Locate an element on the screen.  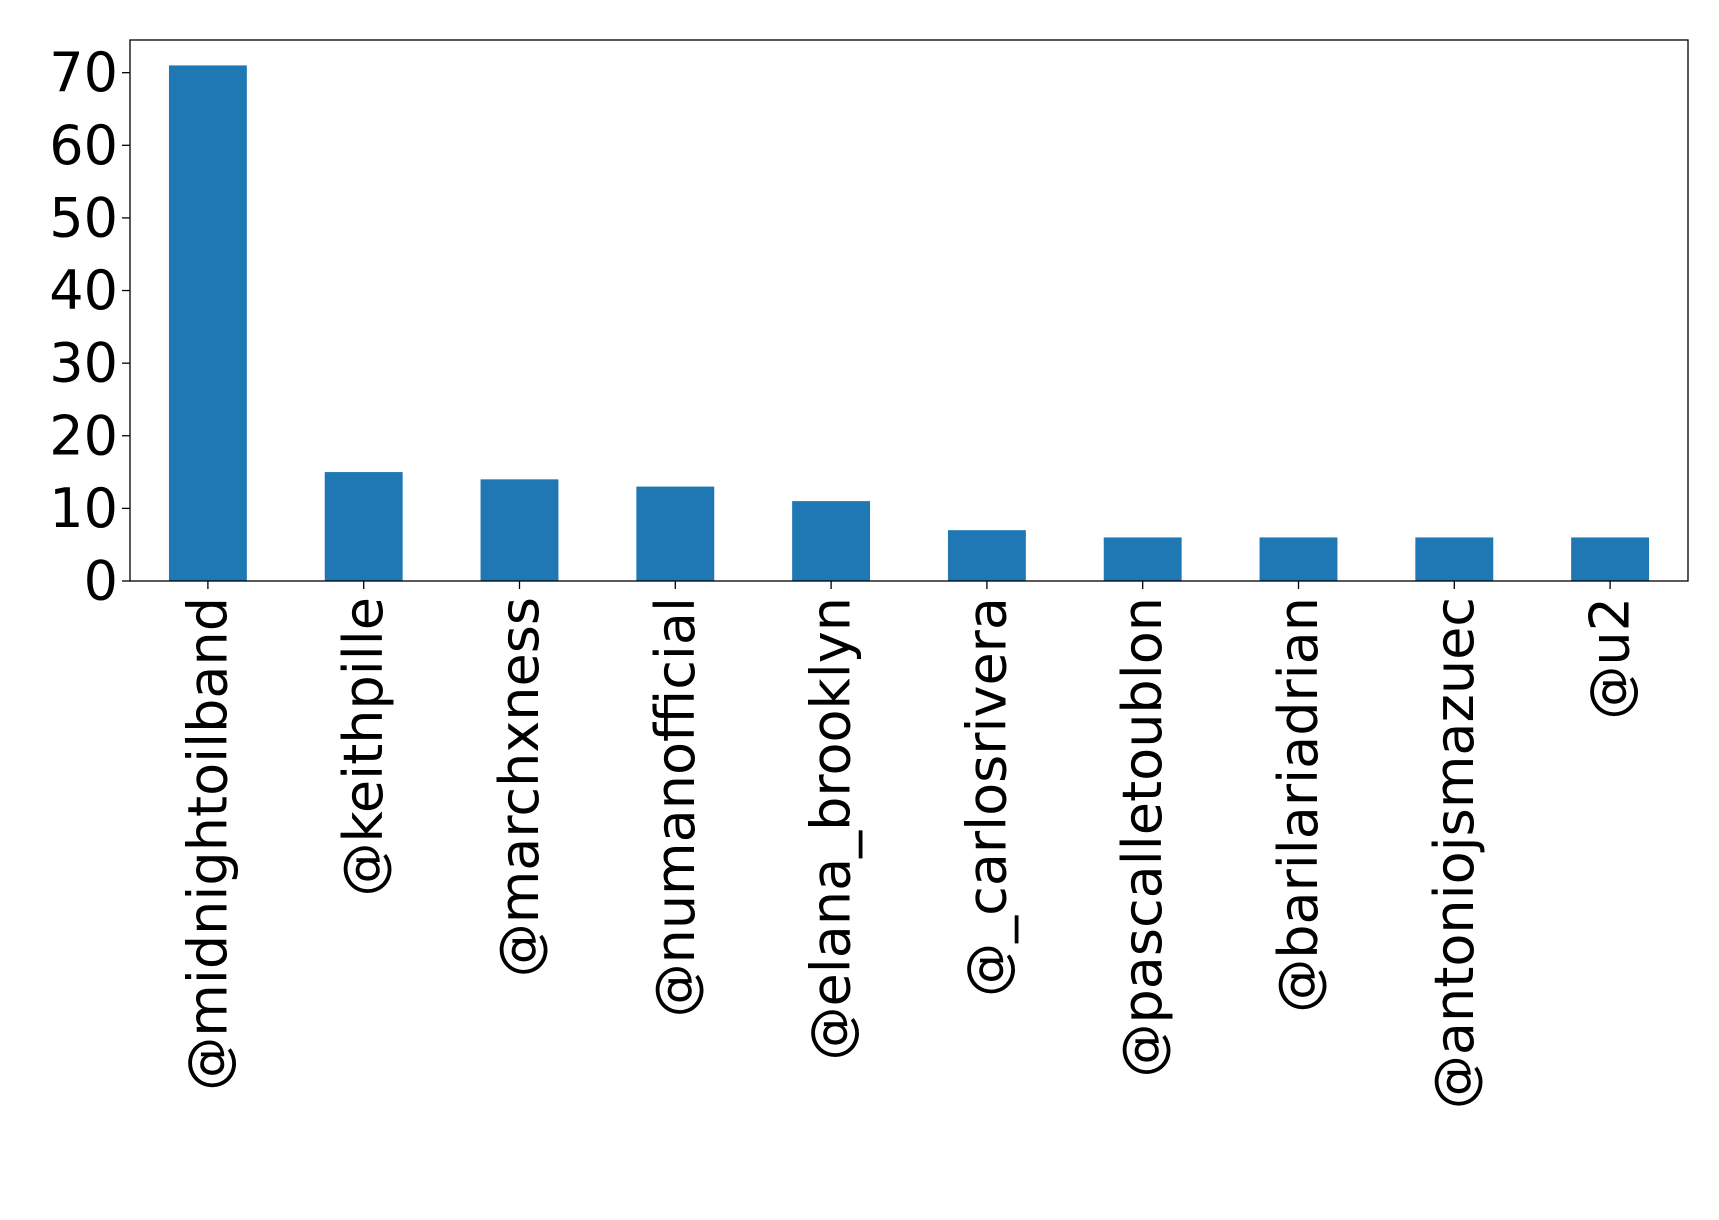
y-axis: 0 10 20 30 40 50 60 70 is located at coordinates (89, 327).